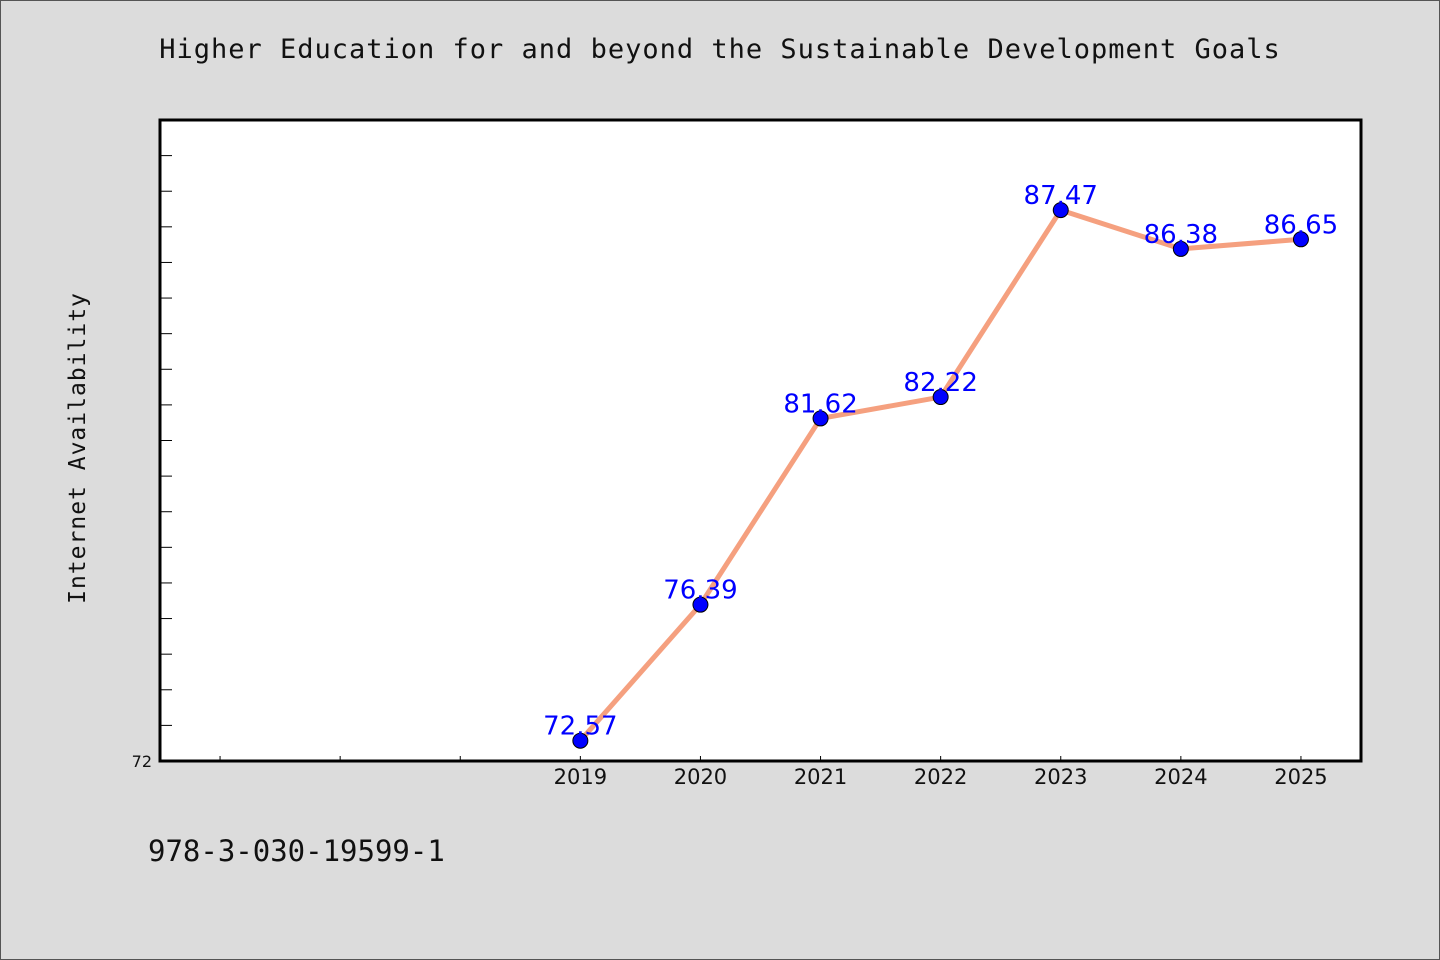 Image resolution: width=1440 pixels, height=960 pixels. What do you see at coordinates (1301, 225) in the screenshot?
I see `data-label: 86.65` at bounding box center [1301, 225].